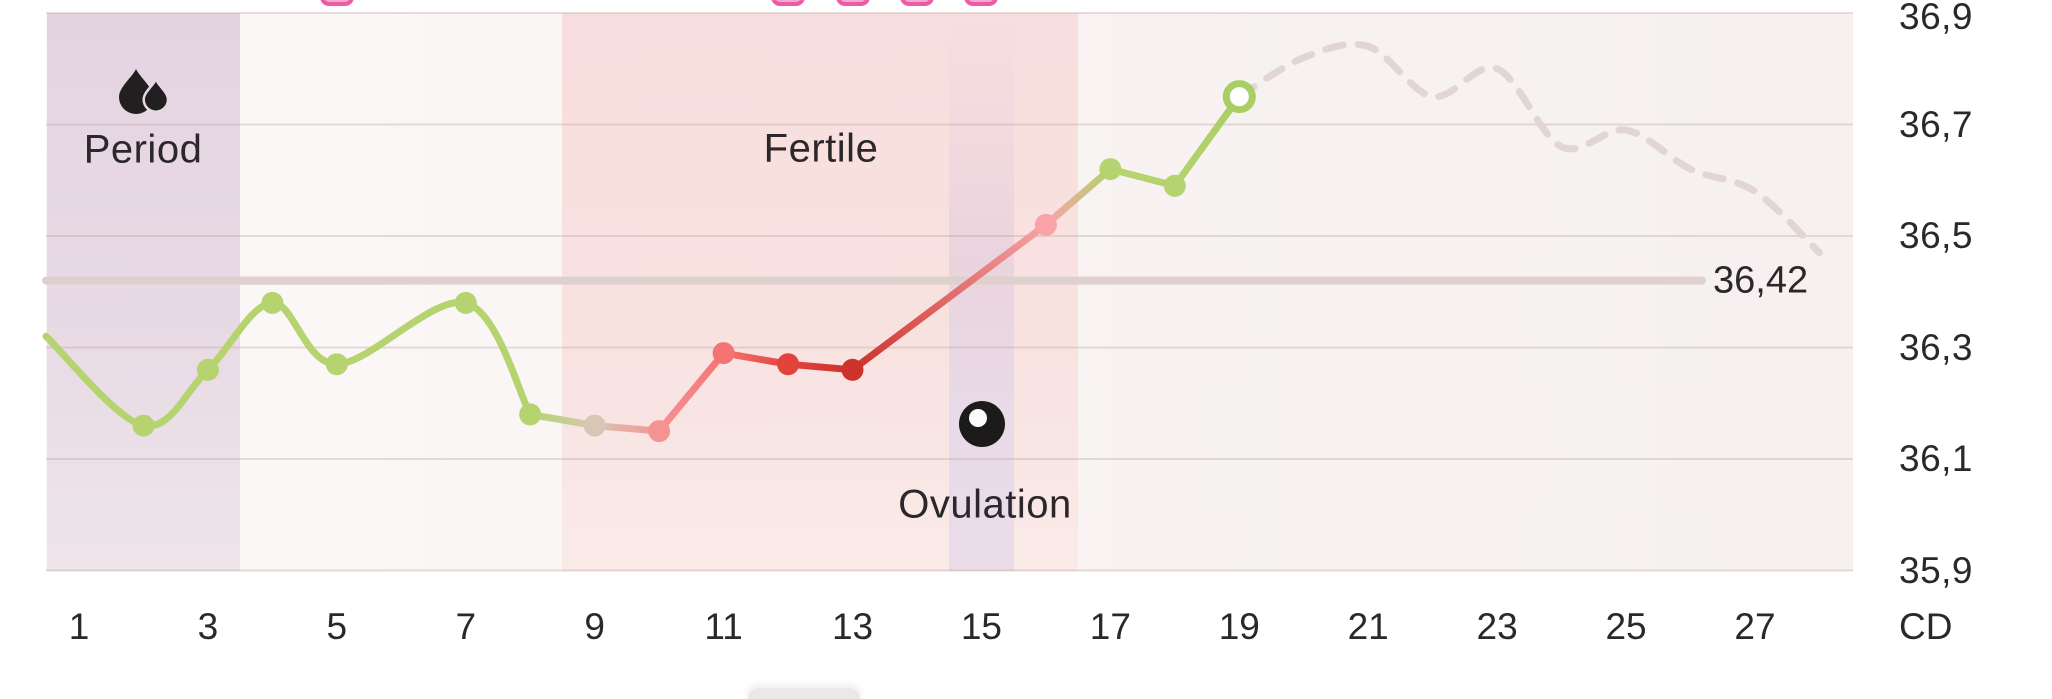 The image size is (2052, 699). Describe the element at coordinates (337, 626) in the screenshot. I see `x-axis-label-cd5: 5` at that location.